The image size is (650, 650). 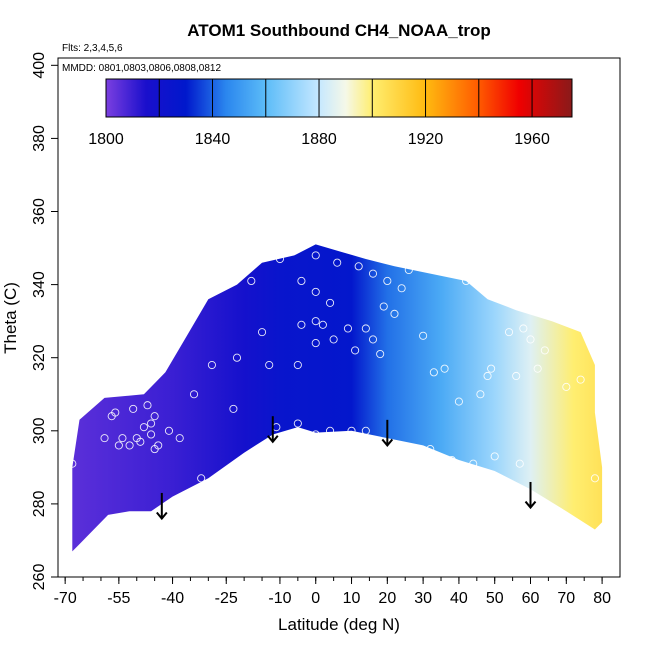 I want to click on colorbar-tick-label: 1840, so click(x=213, y=139).